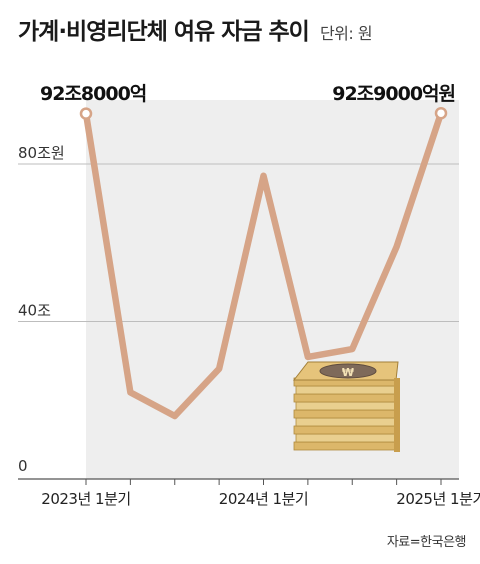  I want to click on y-tick-label: 0, so click(23, 466).